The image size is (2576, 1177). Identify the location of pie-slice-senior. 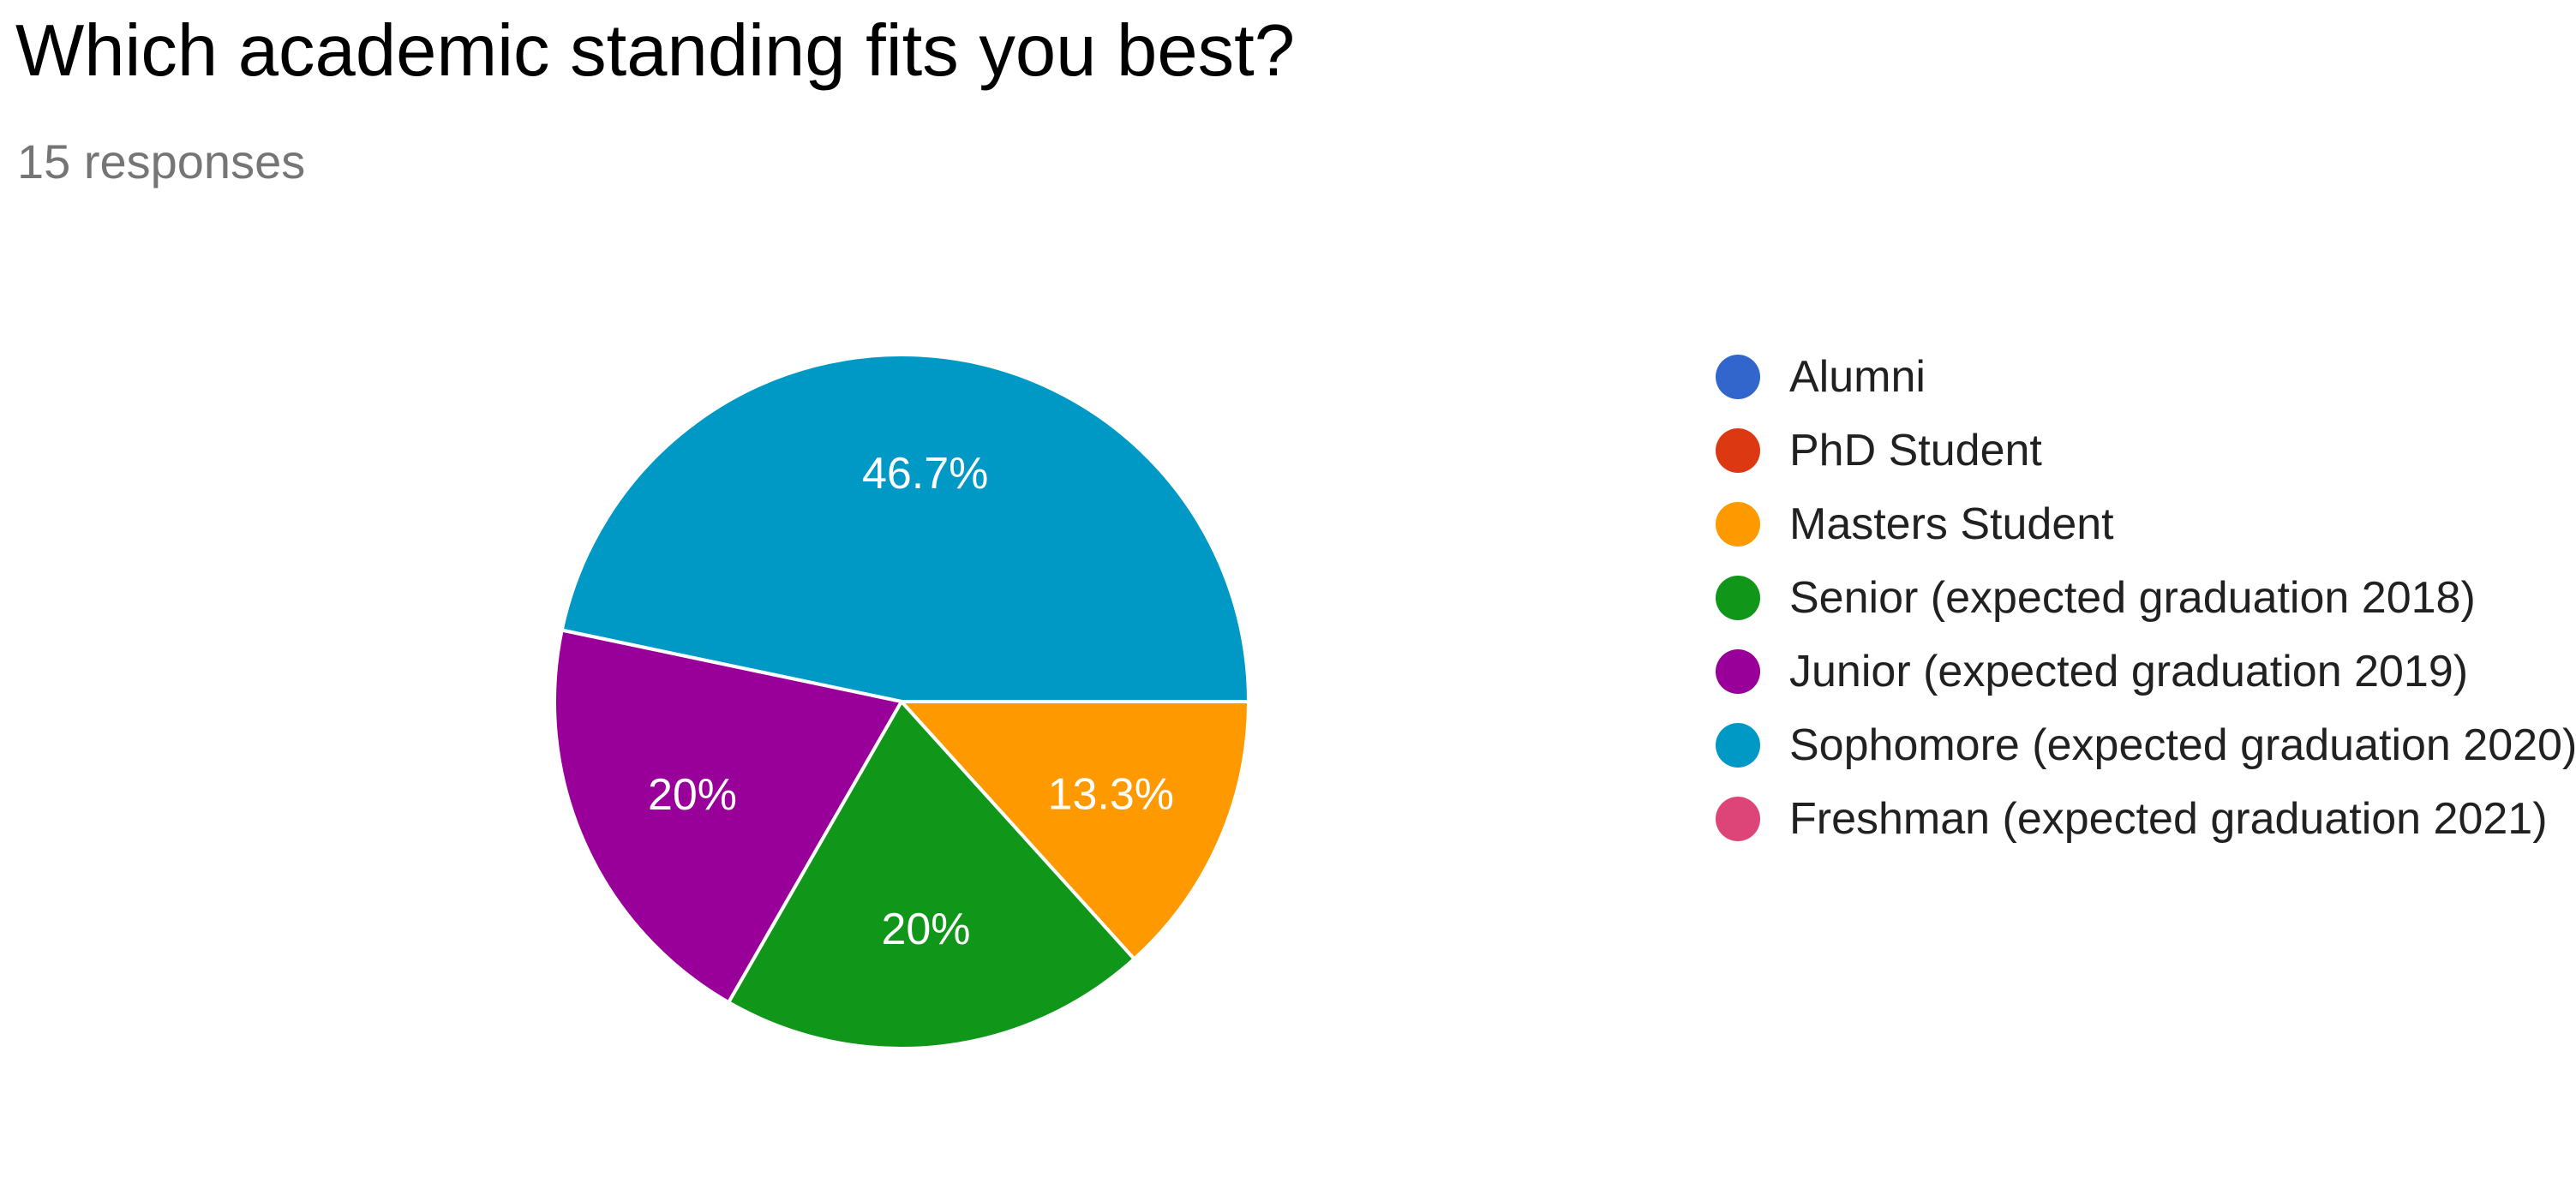
(931, 875).